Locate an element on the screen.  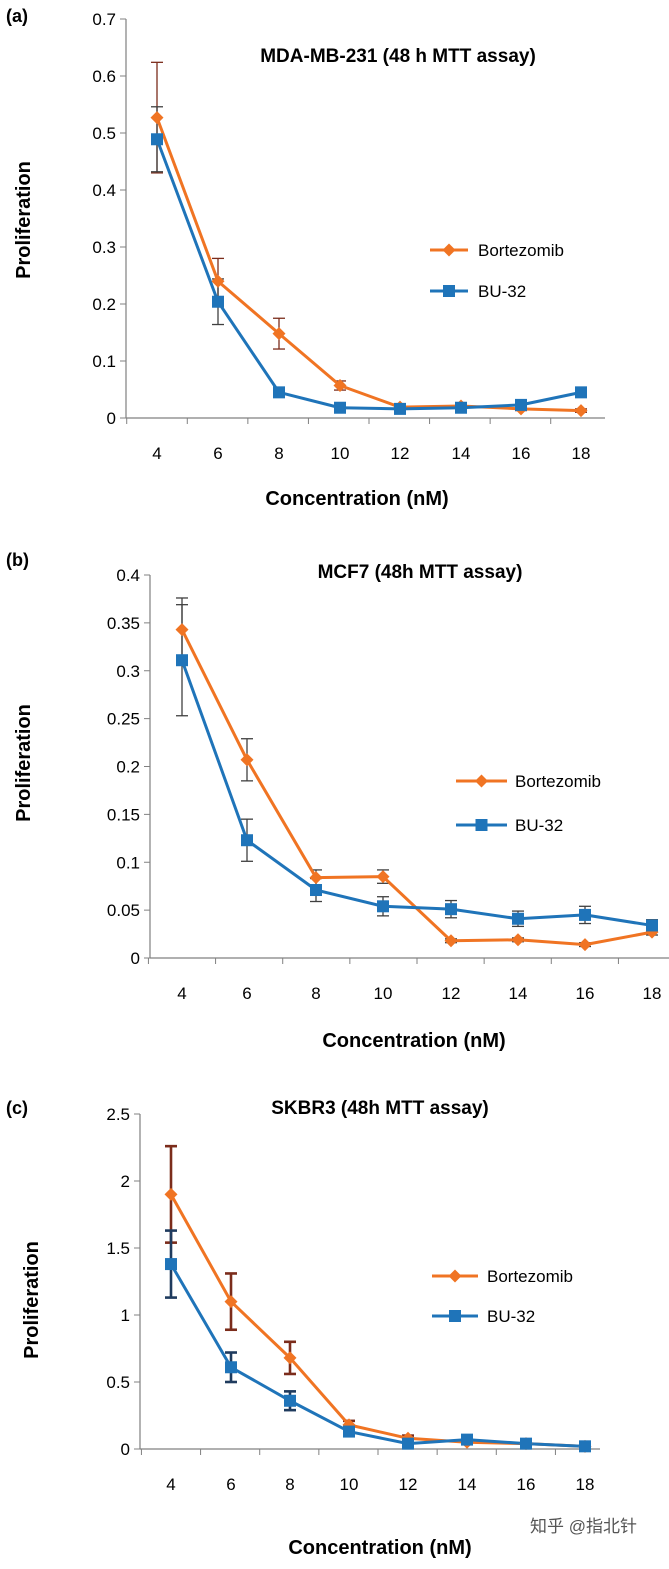
watermark-text: 知乎 @指北针 is located at coordinates (583, 1526).